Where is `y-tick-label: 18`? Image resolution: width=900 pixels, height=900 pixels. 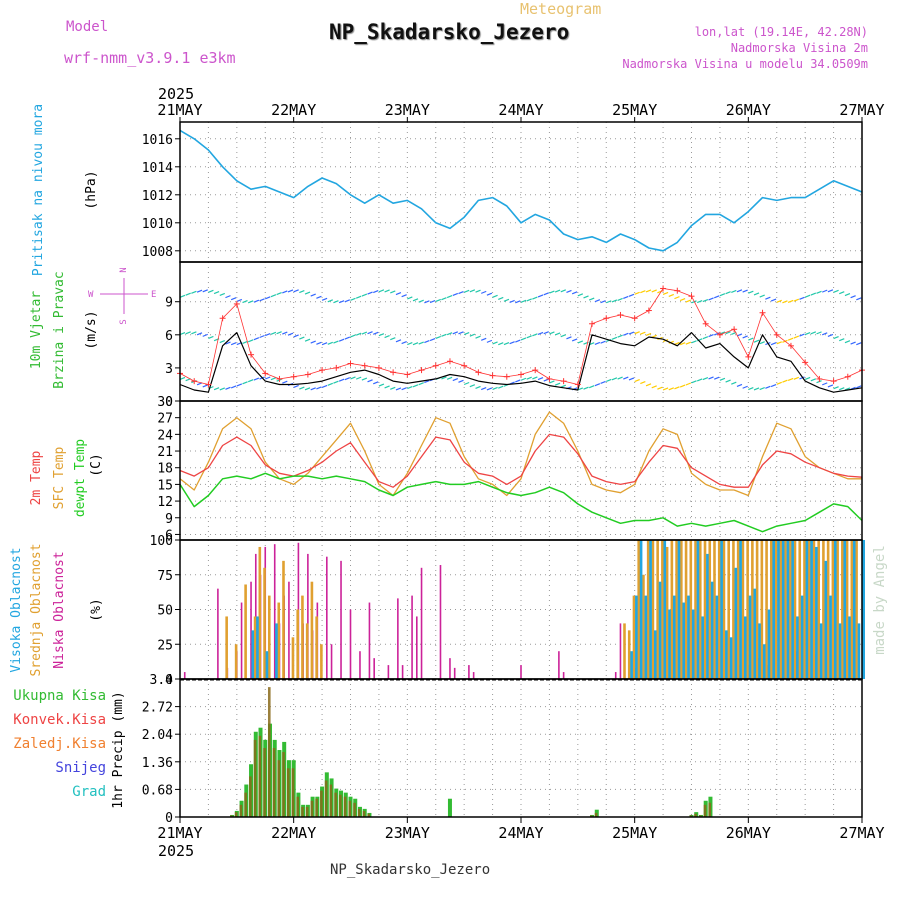
y-tick-label: 18 is located at coordinates (165, 469).